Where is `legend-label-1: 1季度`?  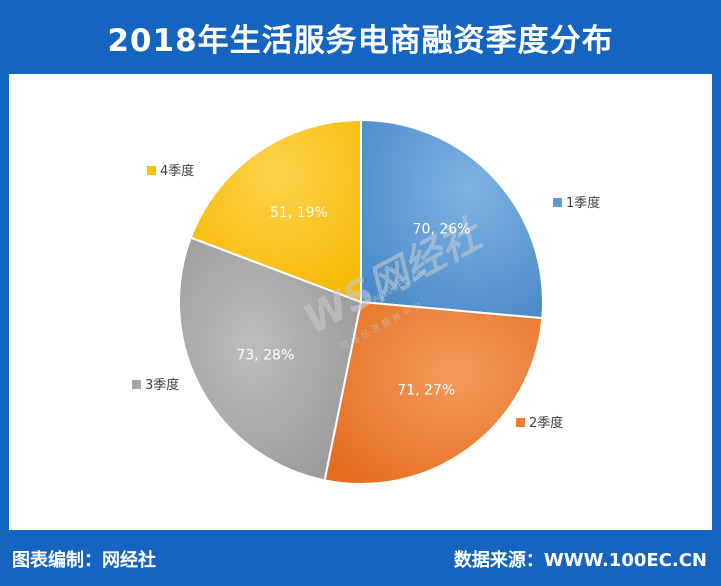 legend-label-1: 1季度 is located at coordinates (583, 203).